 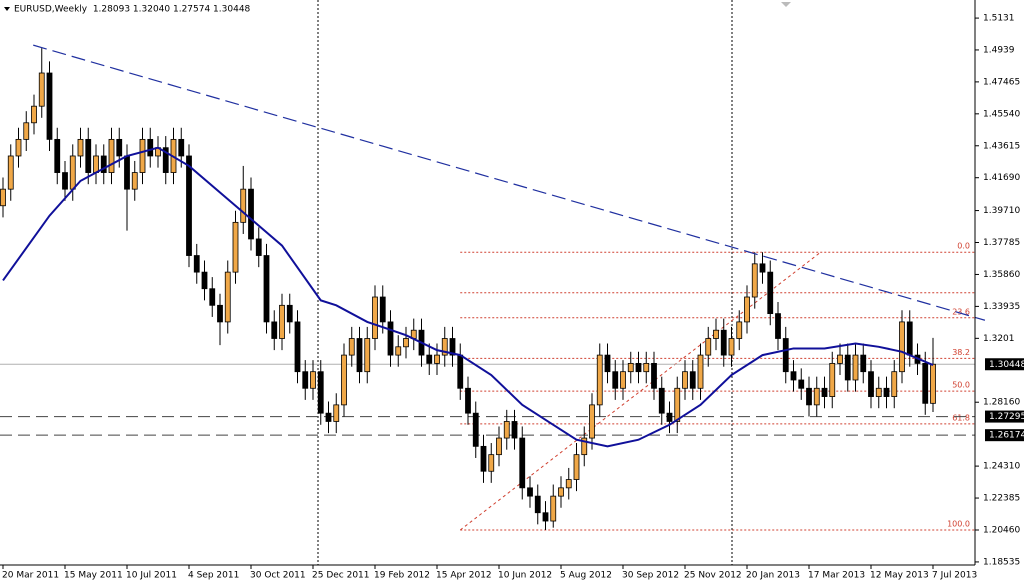 What do you see at coordinates (402, 576) in the screenshot?
I see `x-tick-label: 19 Feb 2012` at bounding box center [402, 576].